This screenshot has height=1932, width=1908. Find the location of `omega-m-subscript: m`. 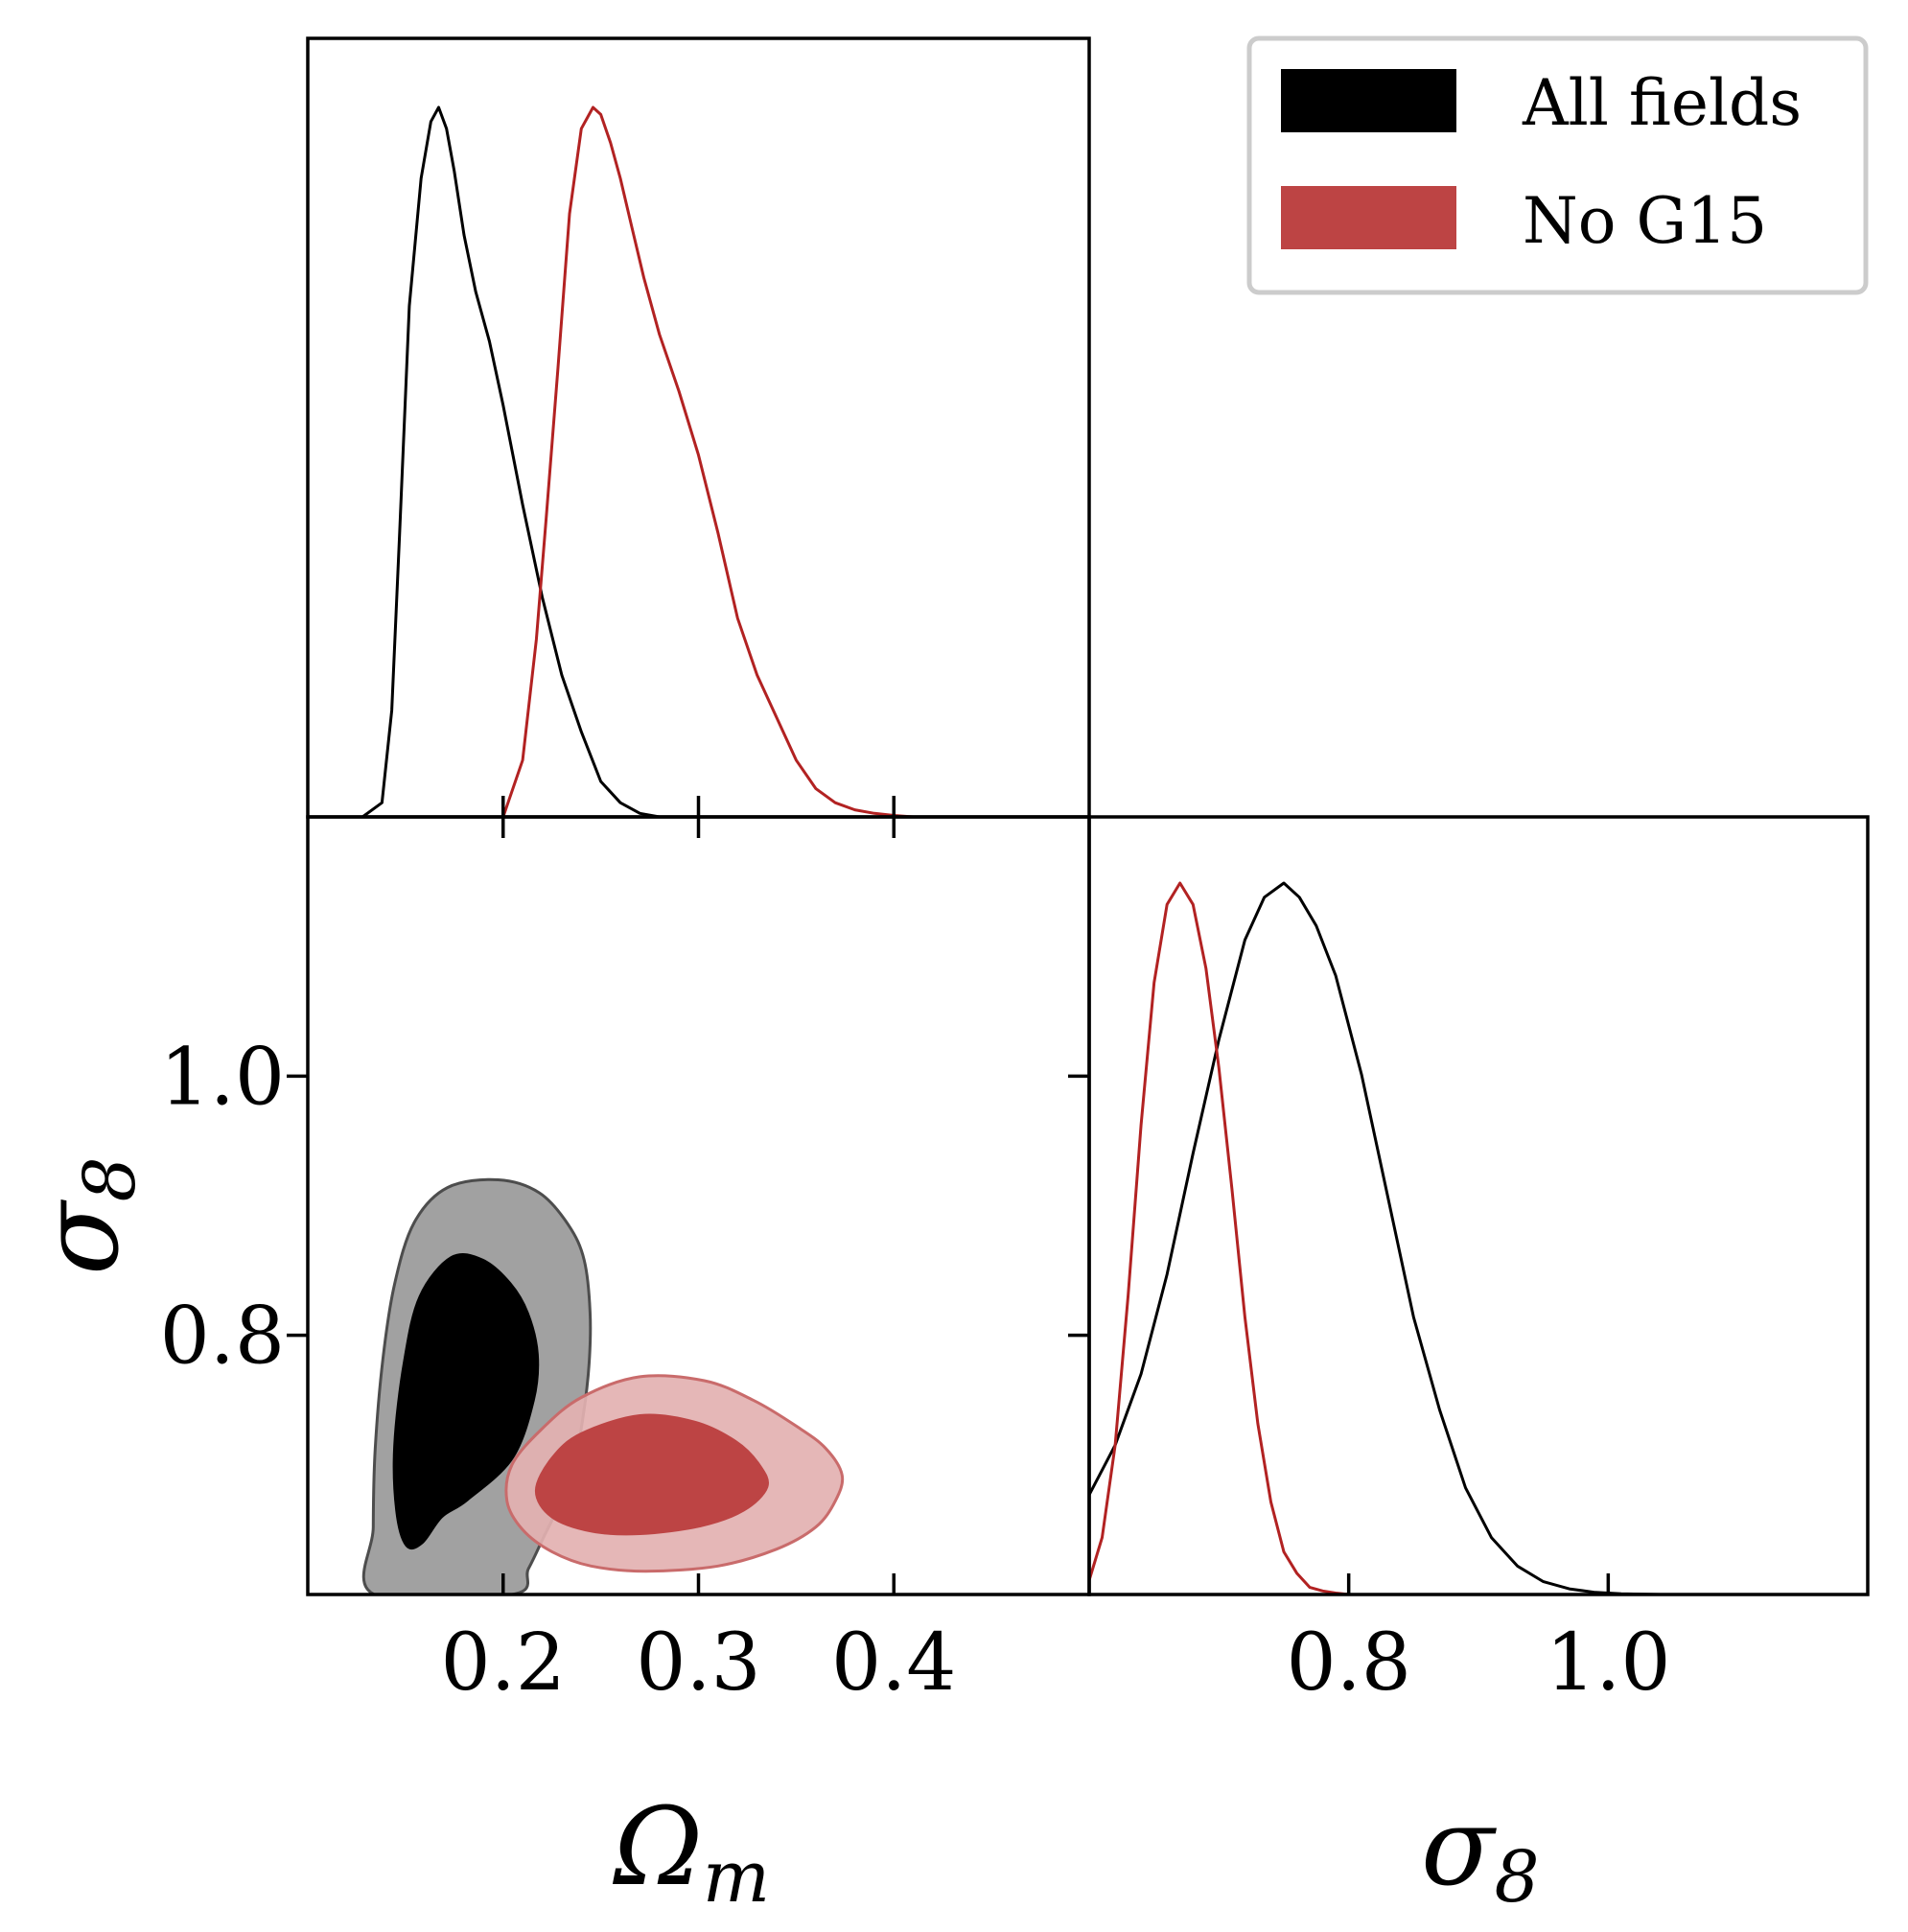

omega-m-subscript: m is located at coordinates (736, 1877).